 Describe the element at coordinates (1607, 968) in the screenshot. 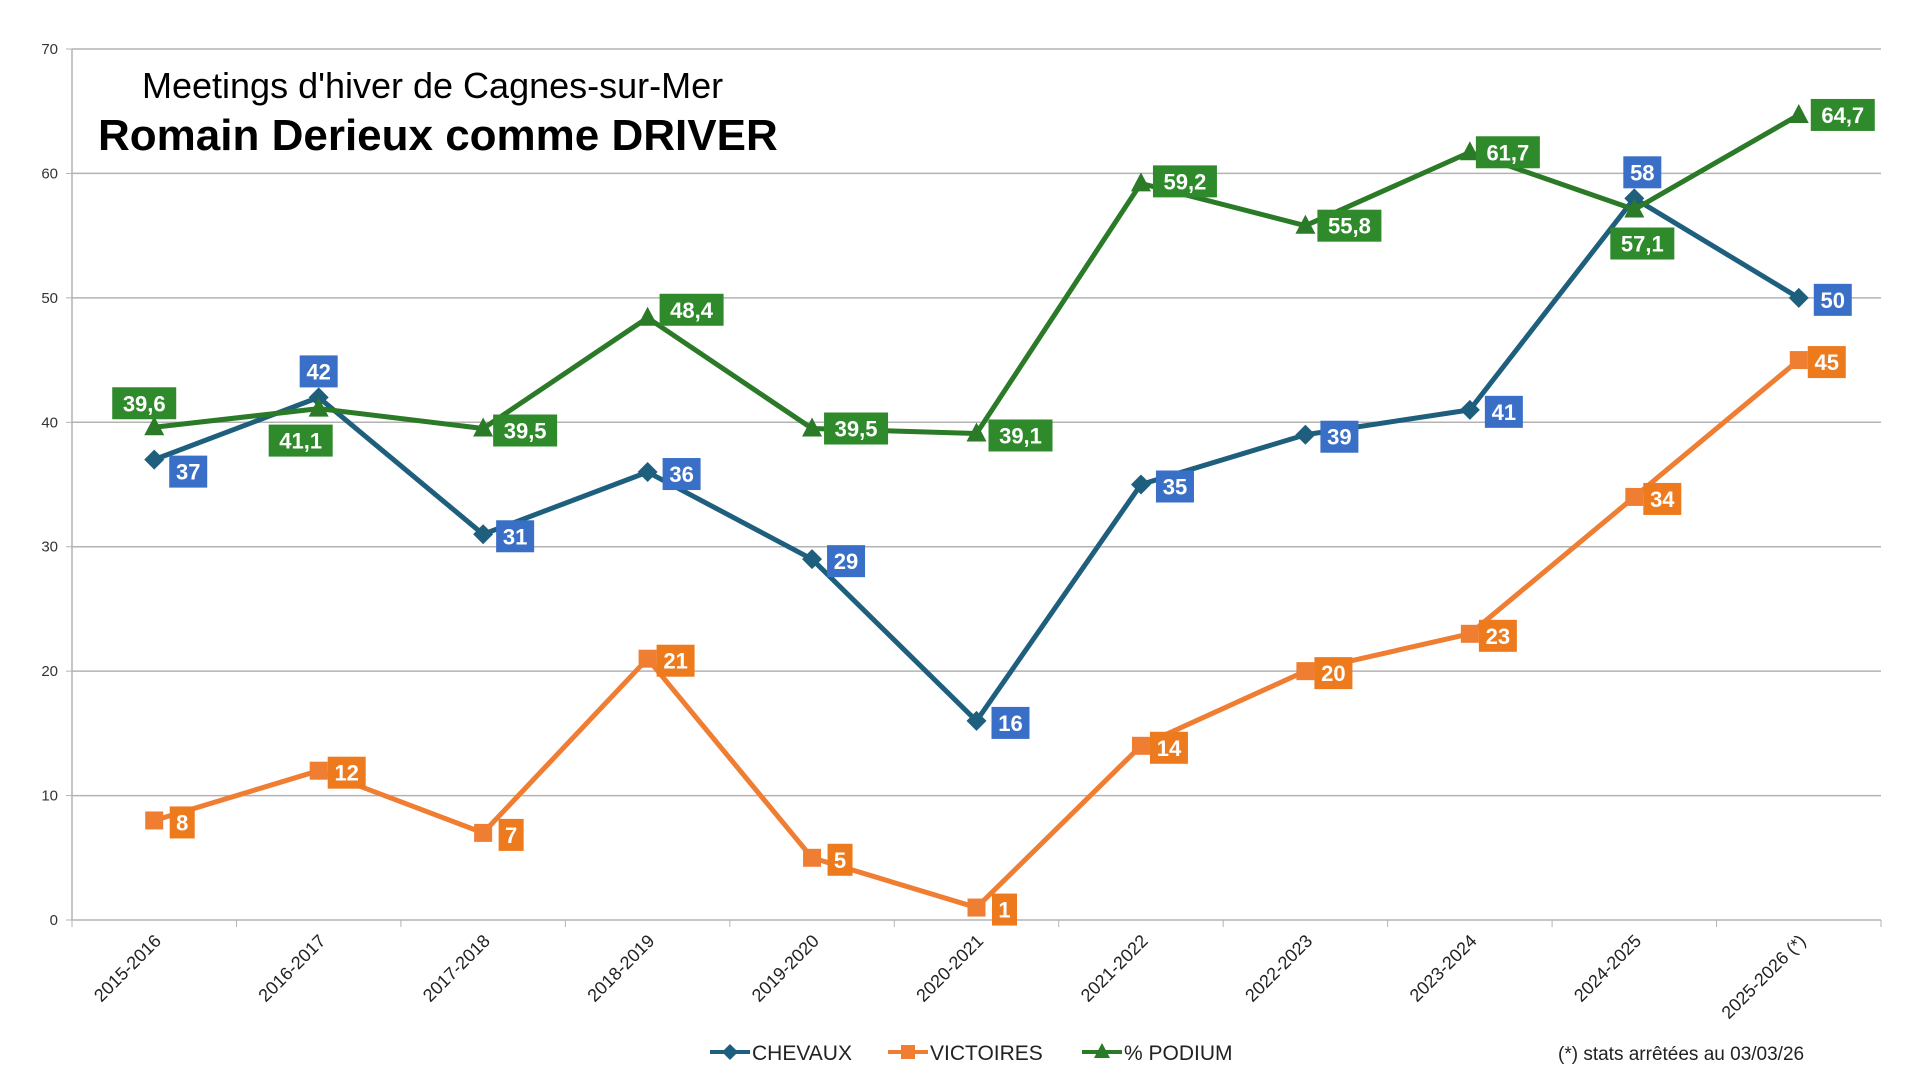

I see `x-tick-label: 2024-2025` at that location.